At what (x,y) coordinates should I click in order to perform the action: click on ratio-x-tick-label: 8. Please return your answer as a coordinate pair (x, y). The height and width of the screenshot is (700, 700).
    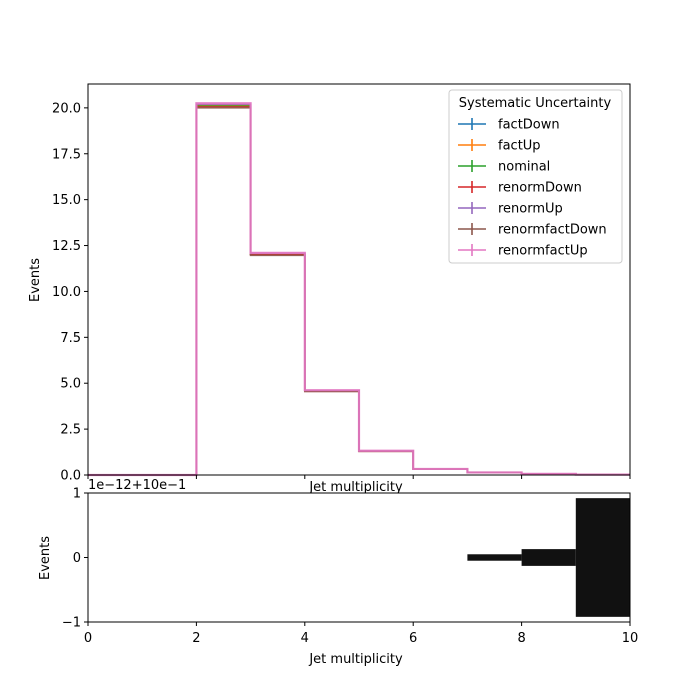
    Looking at the image, I should click on (521, 638).